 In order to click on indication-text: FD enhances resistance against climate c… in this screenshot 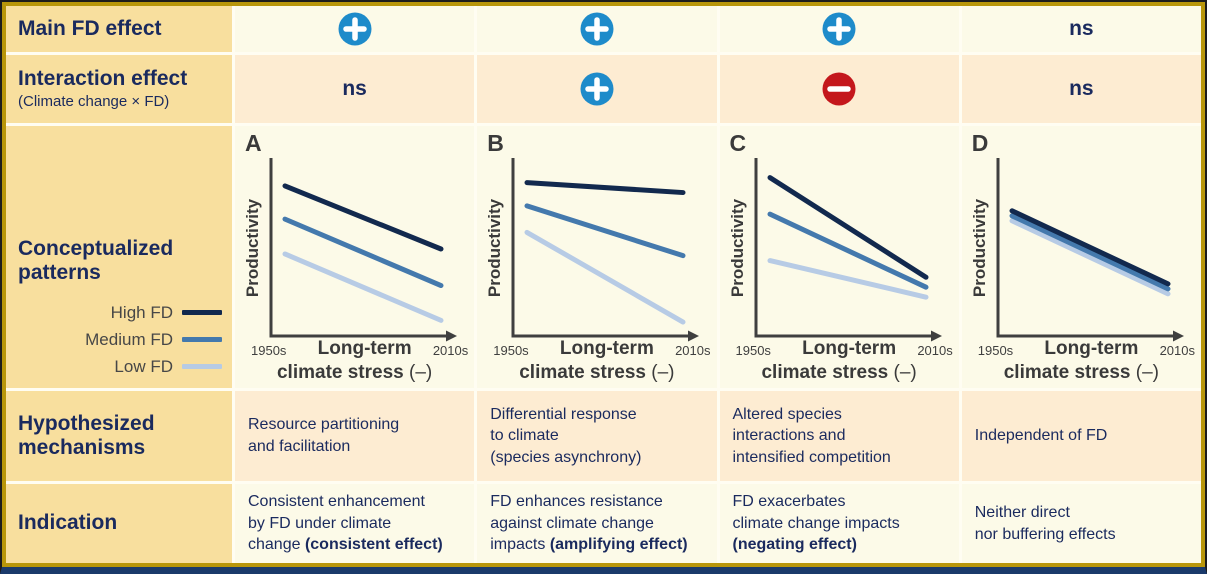, I will do `click(589, 523)`.